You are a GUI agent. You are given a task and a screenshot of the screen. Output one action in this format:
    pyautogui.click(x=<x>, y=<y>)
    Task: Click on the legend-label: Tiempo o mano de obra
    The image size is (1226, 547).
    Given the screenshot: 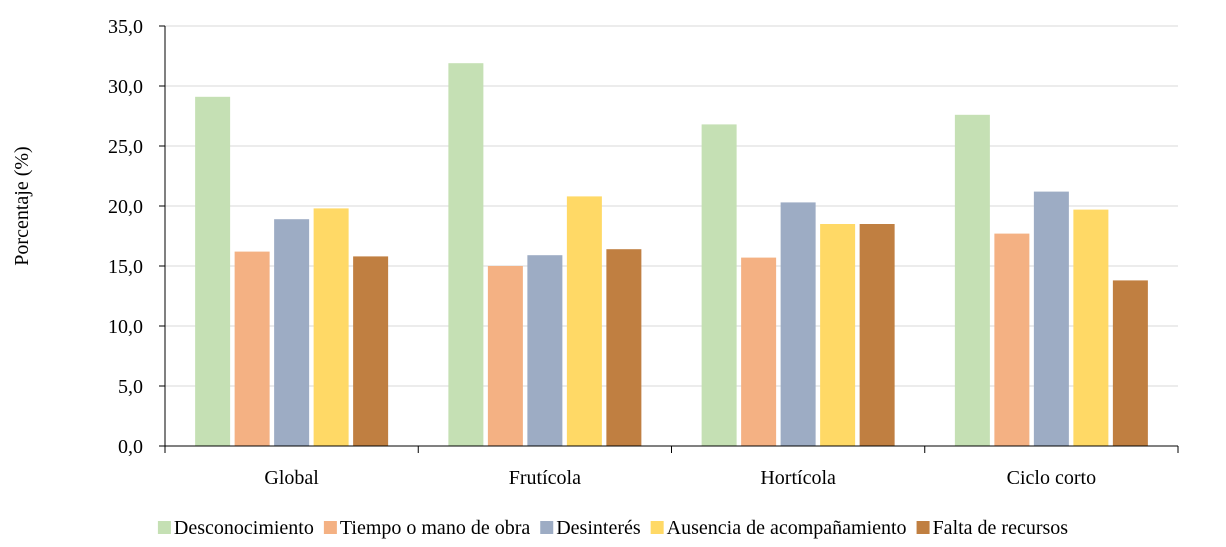 What is the action you would take?
    pyautogui.click(x=435, y=528)
    